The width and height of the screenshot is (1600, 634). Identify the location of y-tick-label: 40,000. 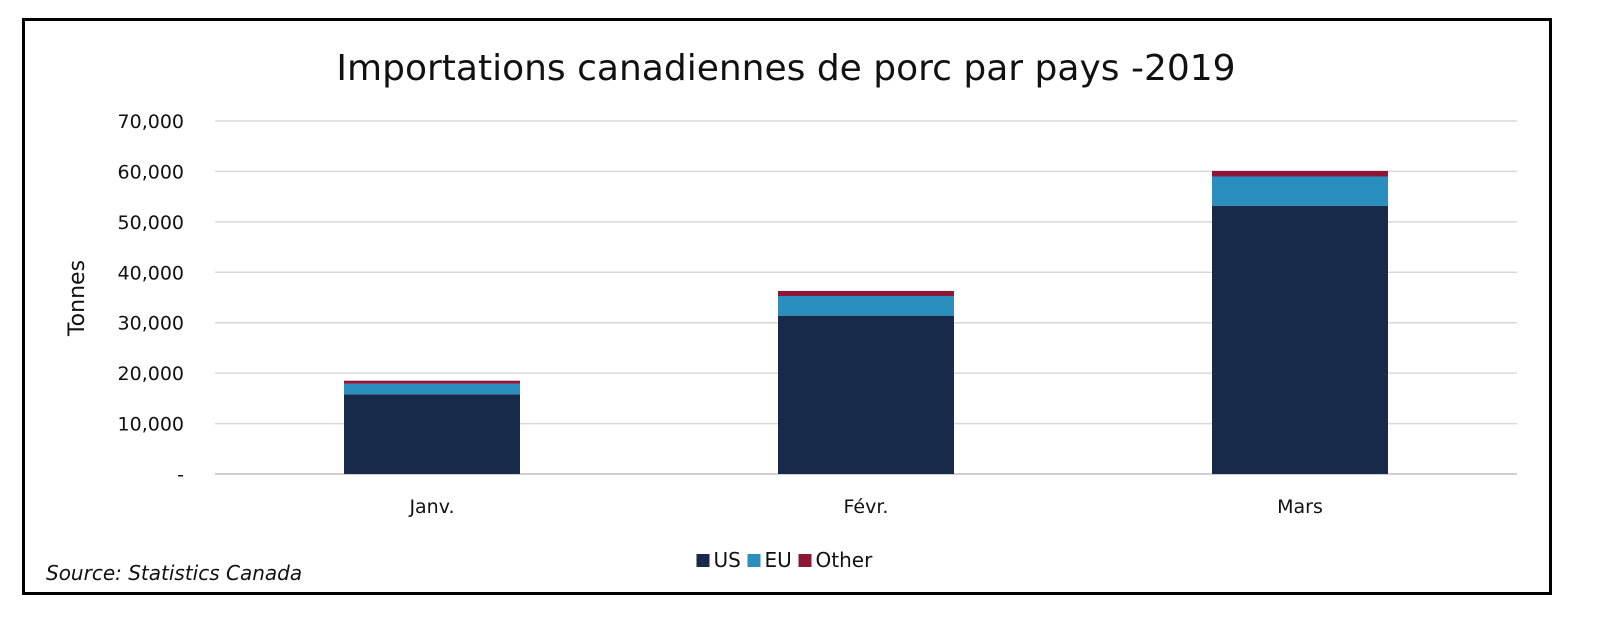
(151, 273).